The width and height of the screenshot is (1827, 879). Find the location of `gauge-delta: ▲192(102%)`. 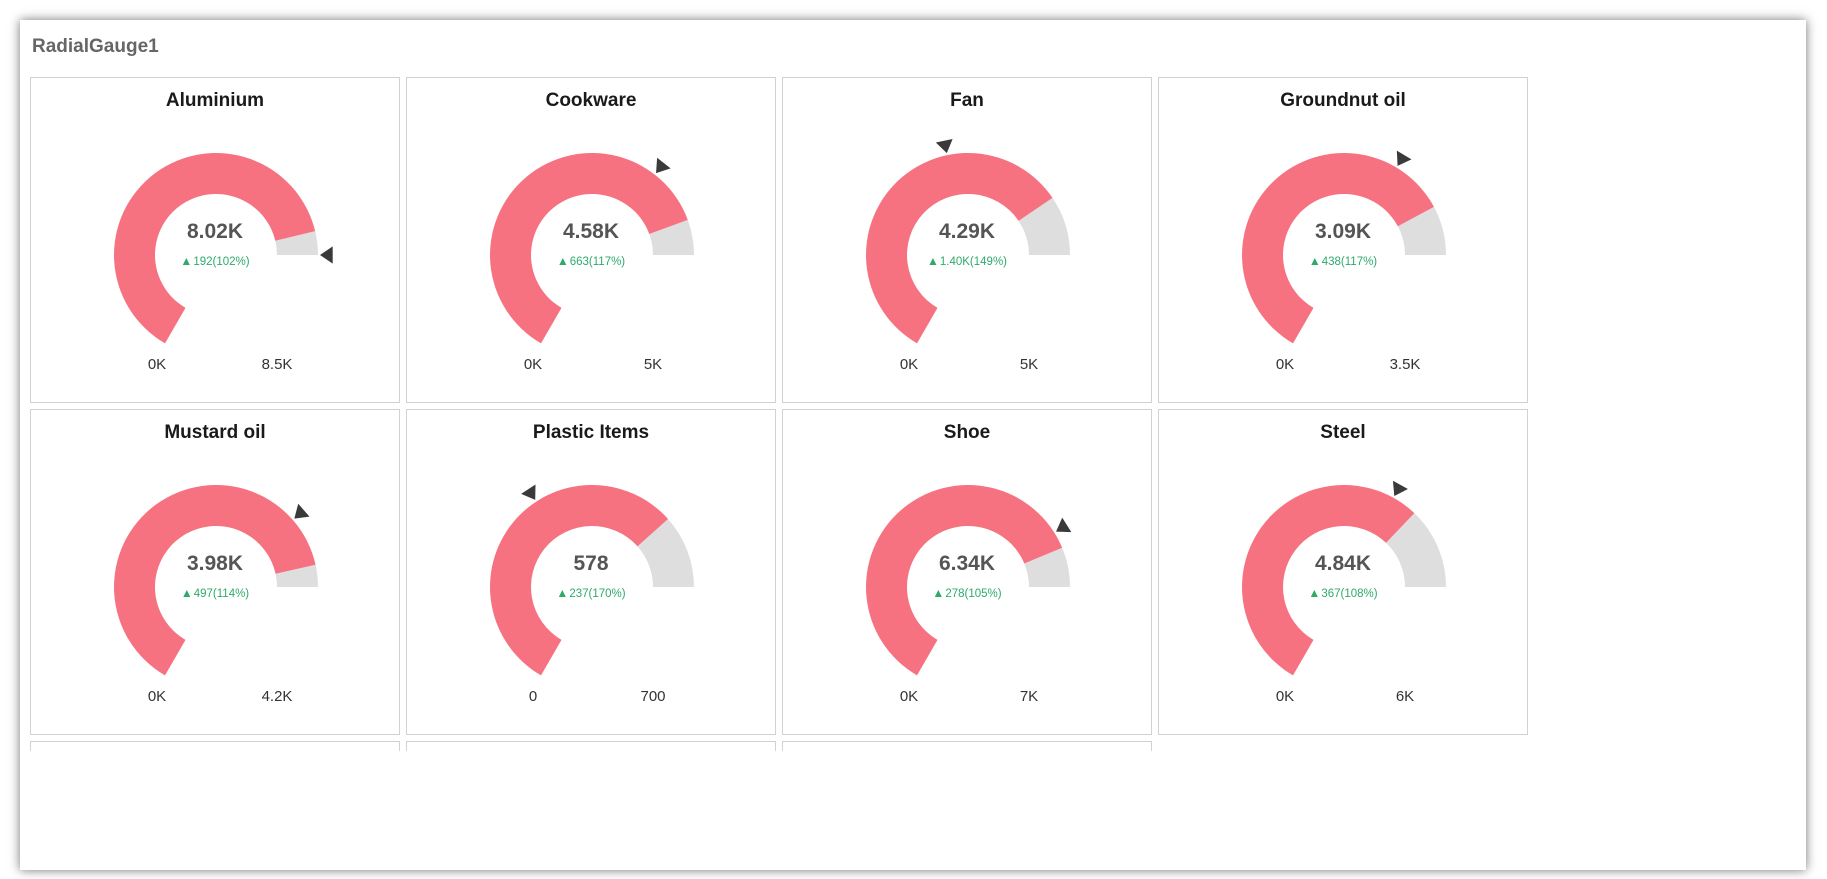

gauge-delta: ▲192(102%) is located at coordinates (215, 261).